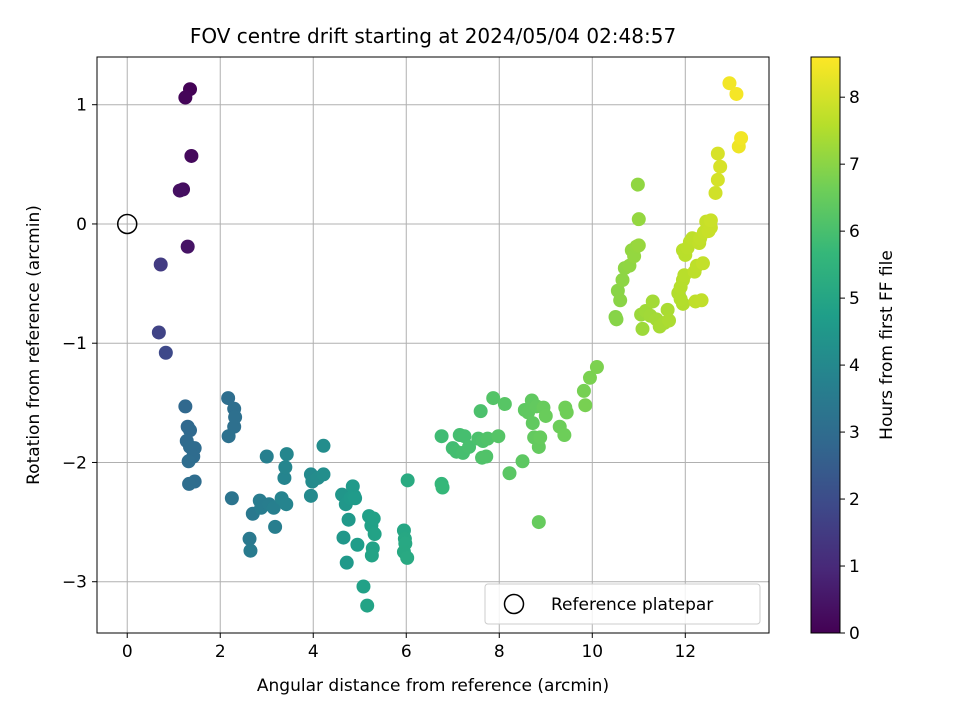 The width and height of the screenshot is (960, 720). Describe the element at coordinates (409, 647) in the screenshot. I see `x-axis-ticks: 0 2 4 6 8 10 12` at that location.